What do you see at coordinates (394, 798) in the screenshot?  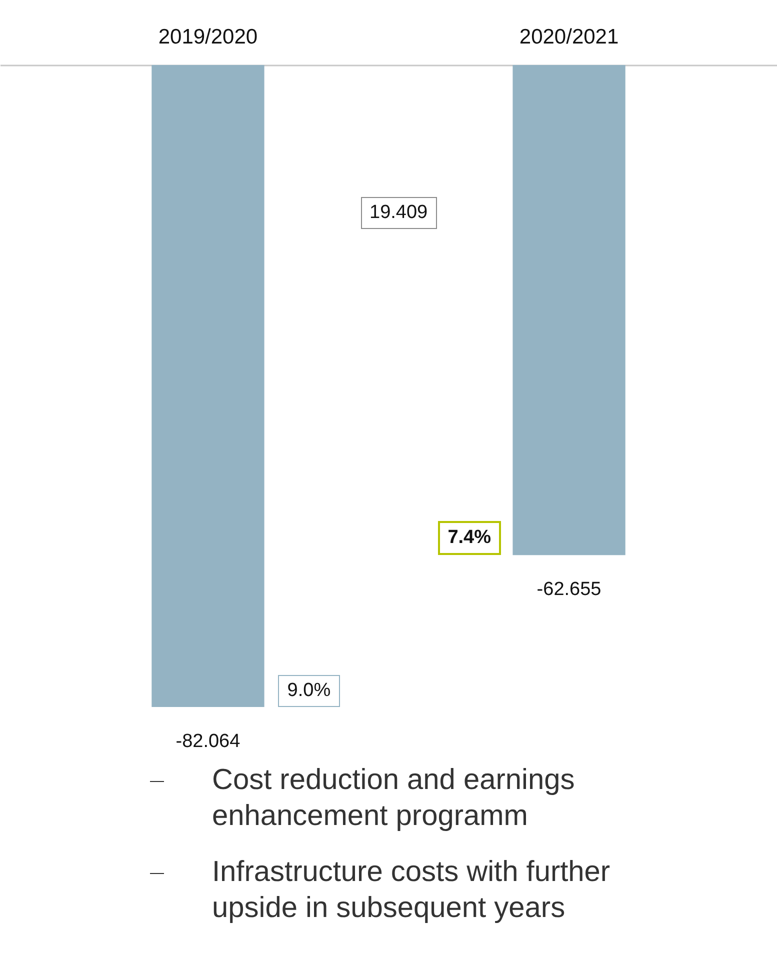 I see `text: Cost reduction and earnings enhancement programm` at bounding box center [394, 798].